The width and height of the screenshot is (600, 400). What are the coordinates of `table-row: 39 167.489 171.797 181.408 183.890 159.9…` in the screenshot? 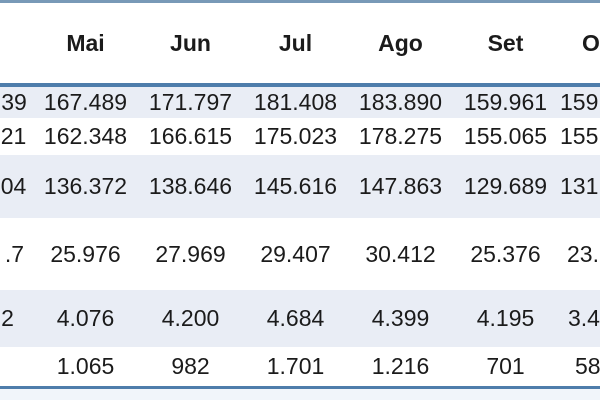 It's located at (300, 101).